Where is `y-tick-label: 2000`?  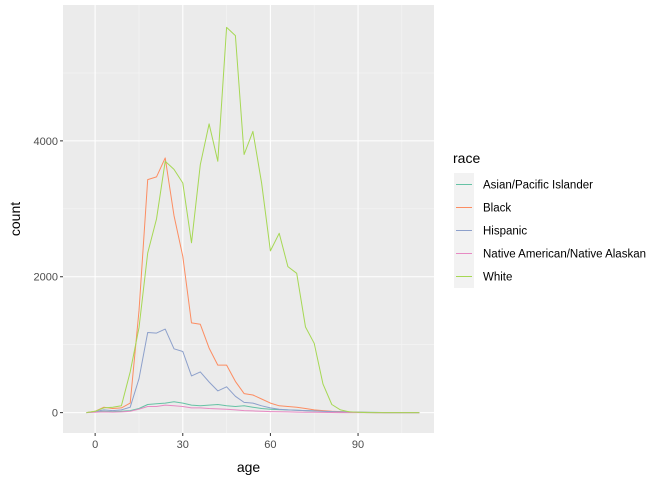 y-tick-label: 2000 is located at coordinates (46, 278).